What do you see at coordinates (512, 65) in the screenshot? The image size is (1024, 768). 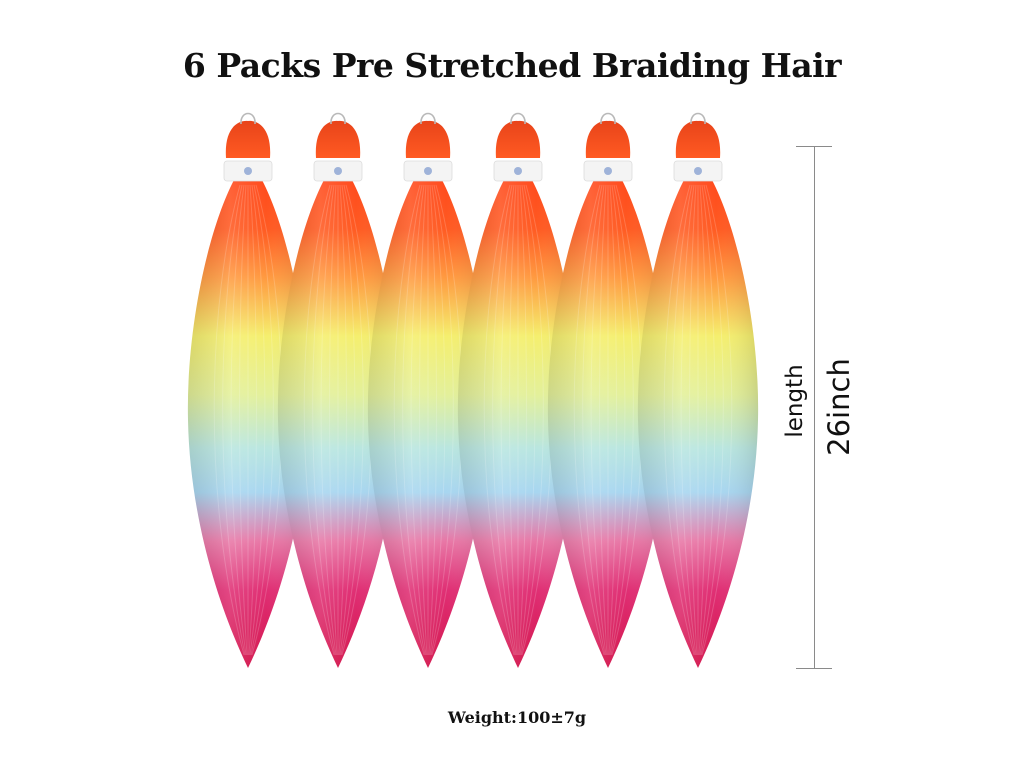 I see `product-title: 6 Packs Pre Stretched Braiding Hair` at bounding box center [512, 65].